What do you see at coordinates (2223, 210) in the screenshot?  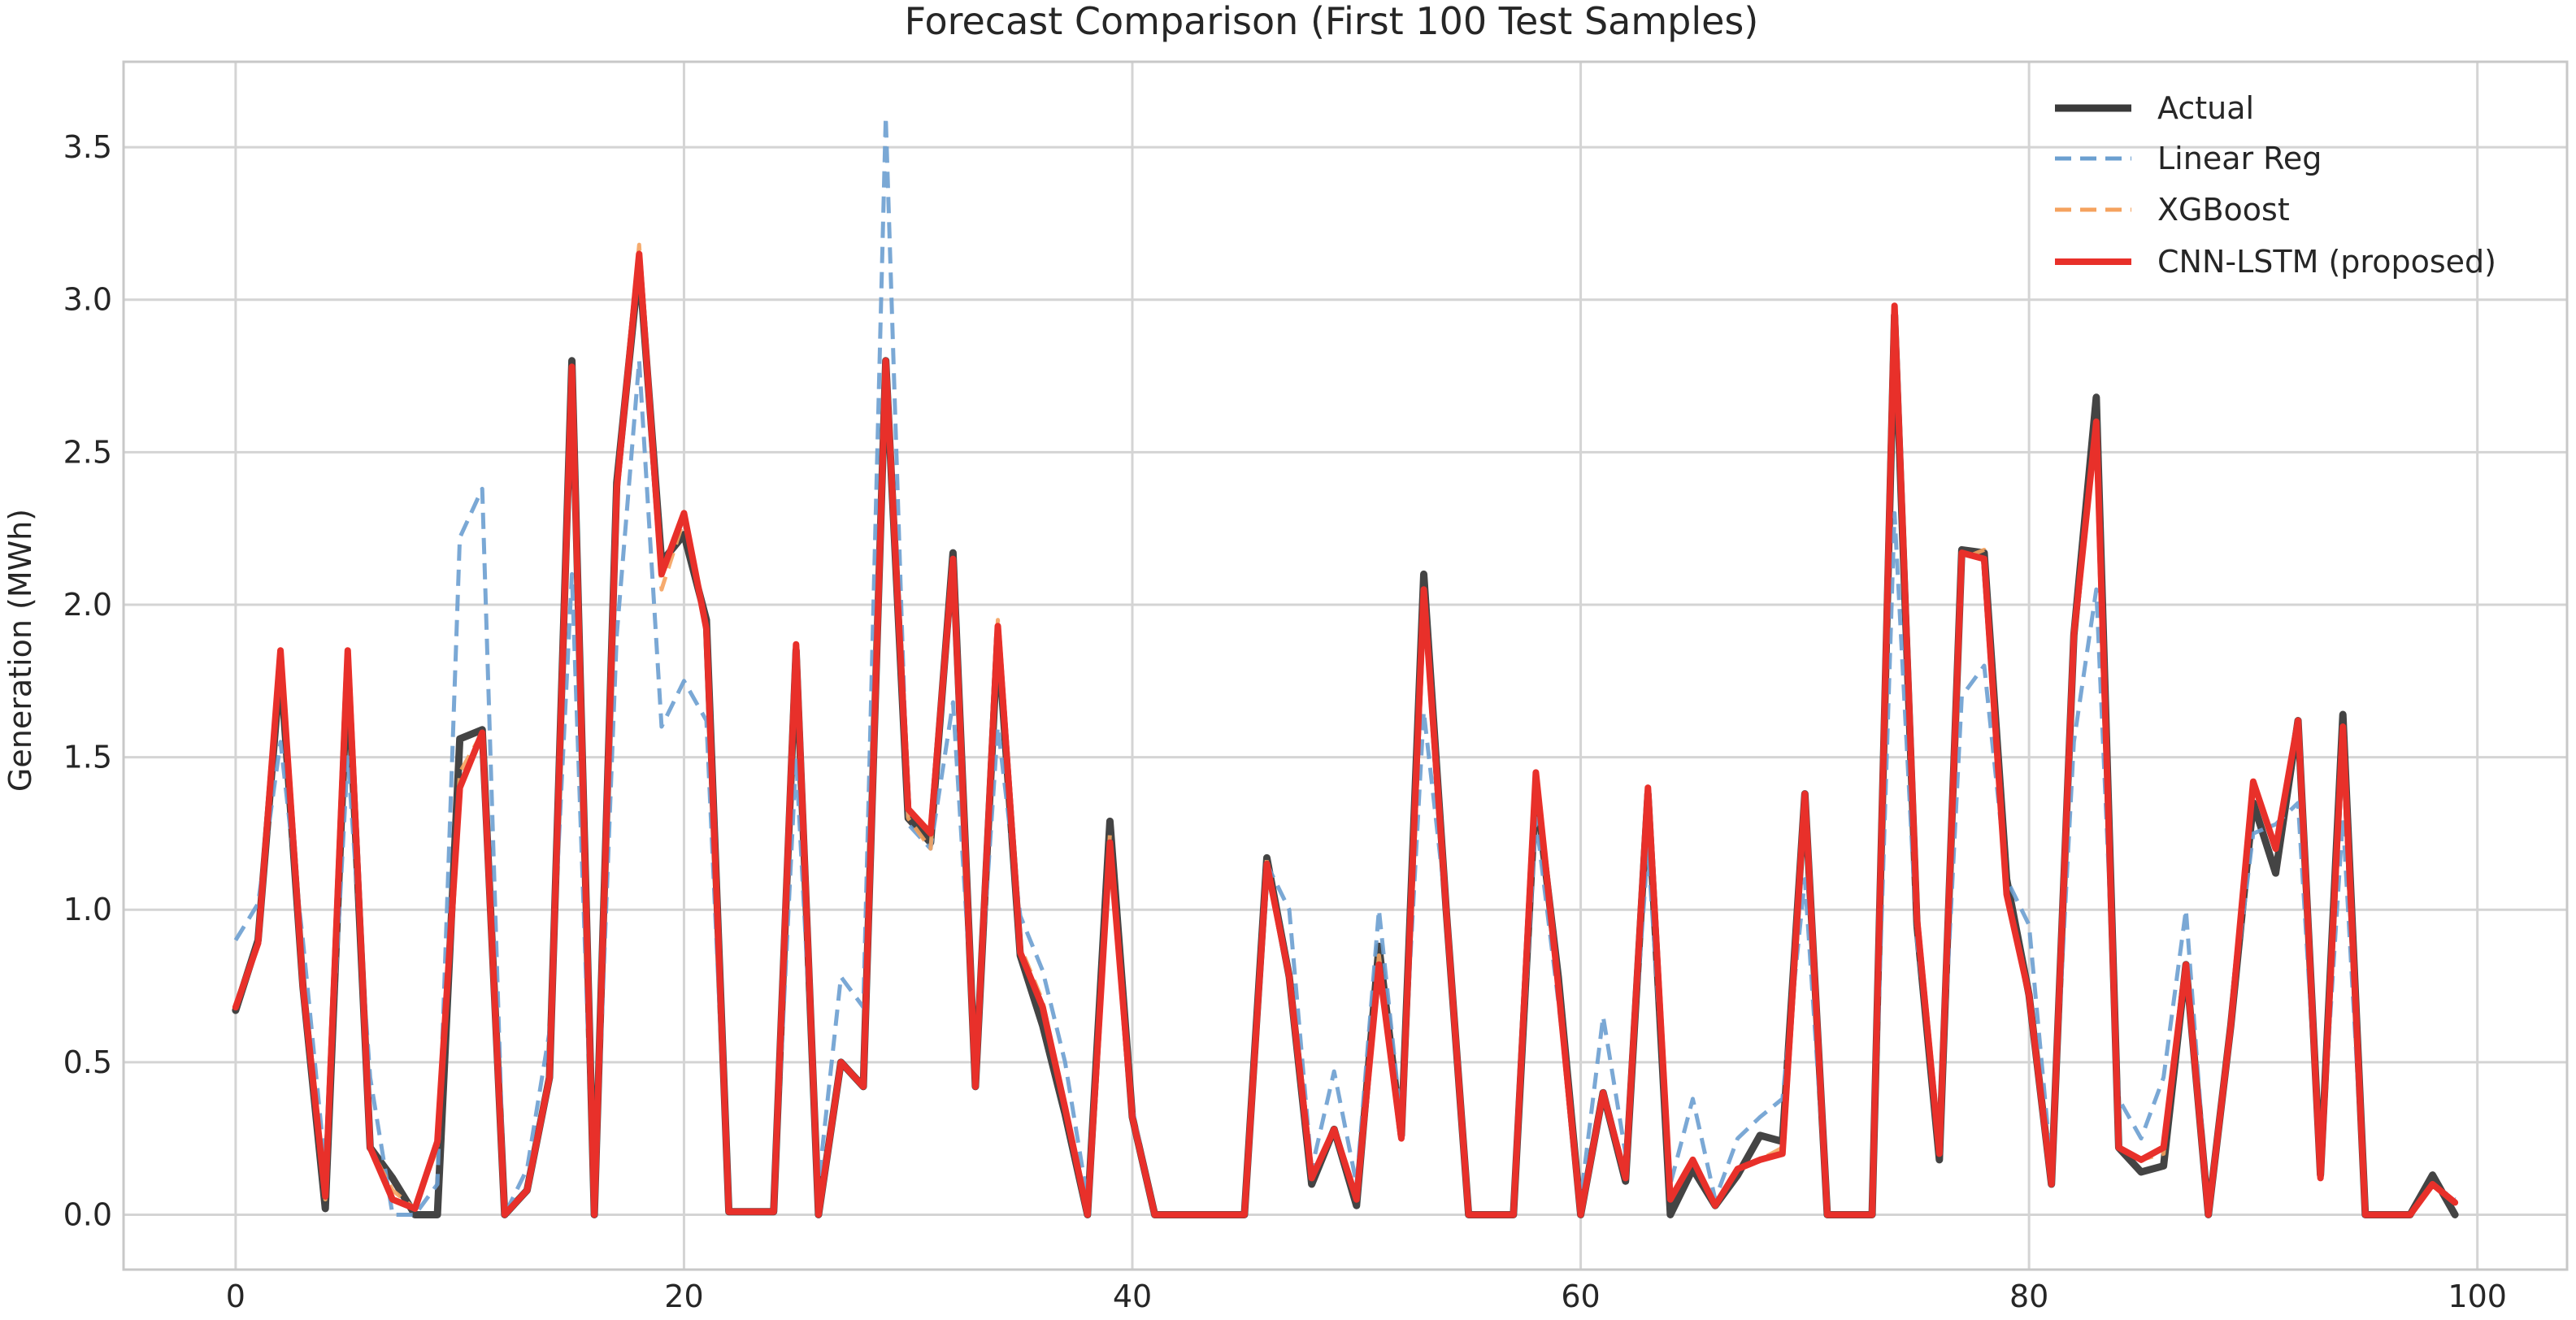 I see `legend-label: XGBoost` at bounding box center [2223, 210].